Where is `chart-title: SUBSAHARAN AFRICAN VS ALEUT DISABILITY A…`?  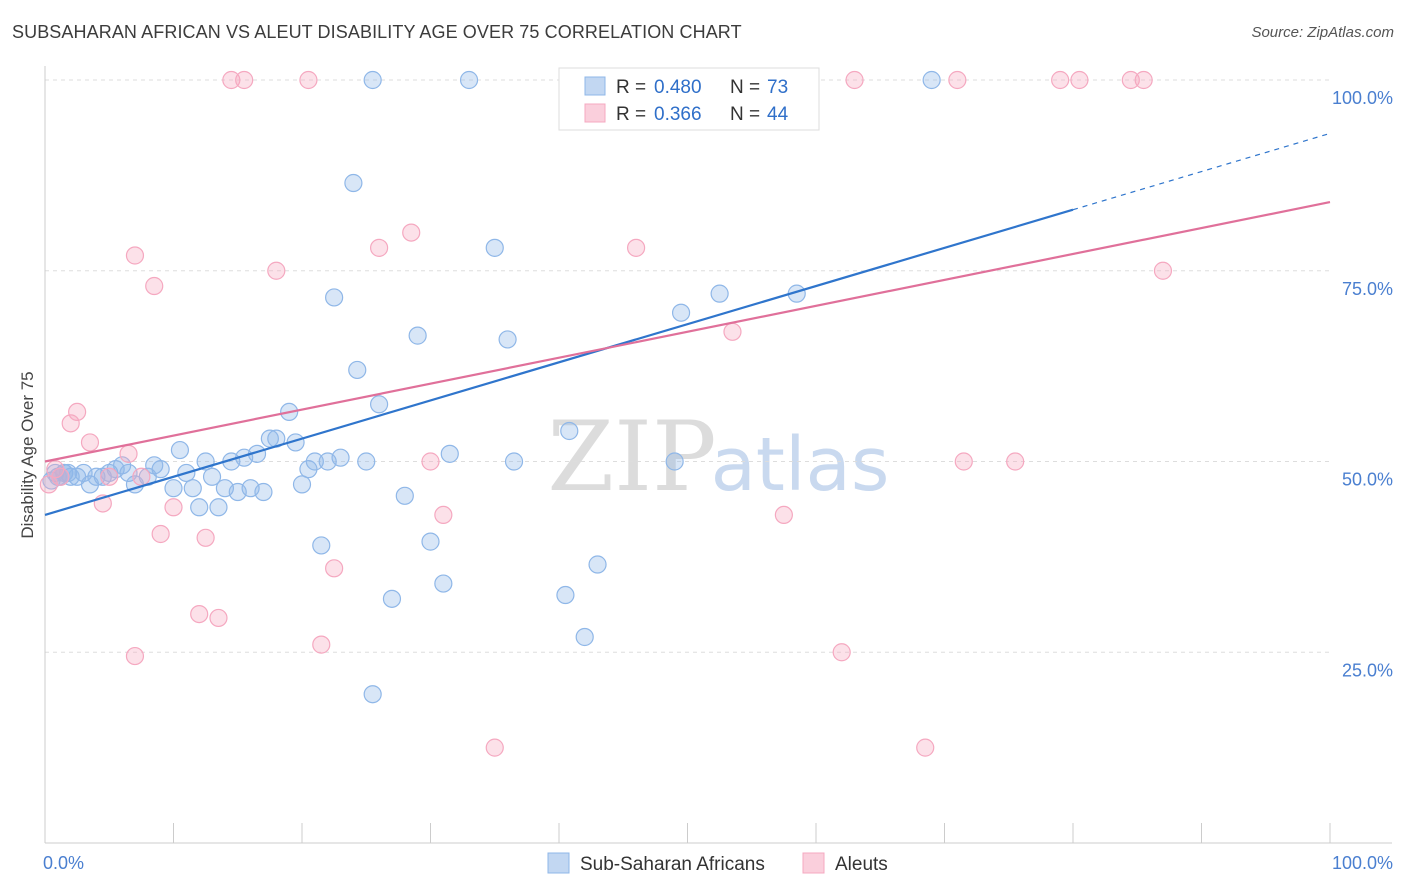
chart-title: SUBSAHARAN AFRICAN VS ALEUT DISABILITY A… is located at coordinates (377, 32).